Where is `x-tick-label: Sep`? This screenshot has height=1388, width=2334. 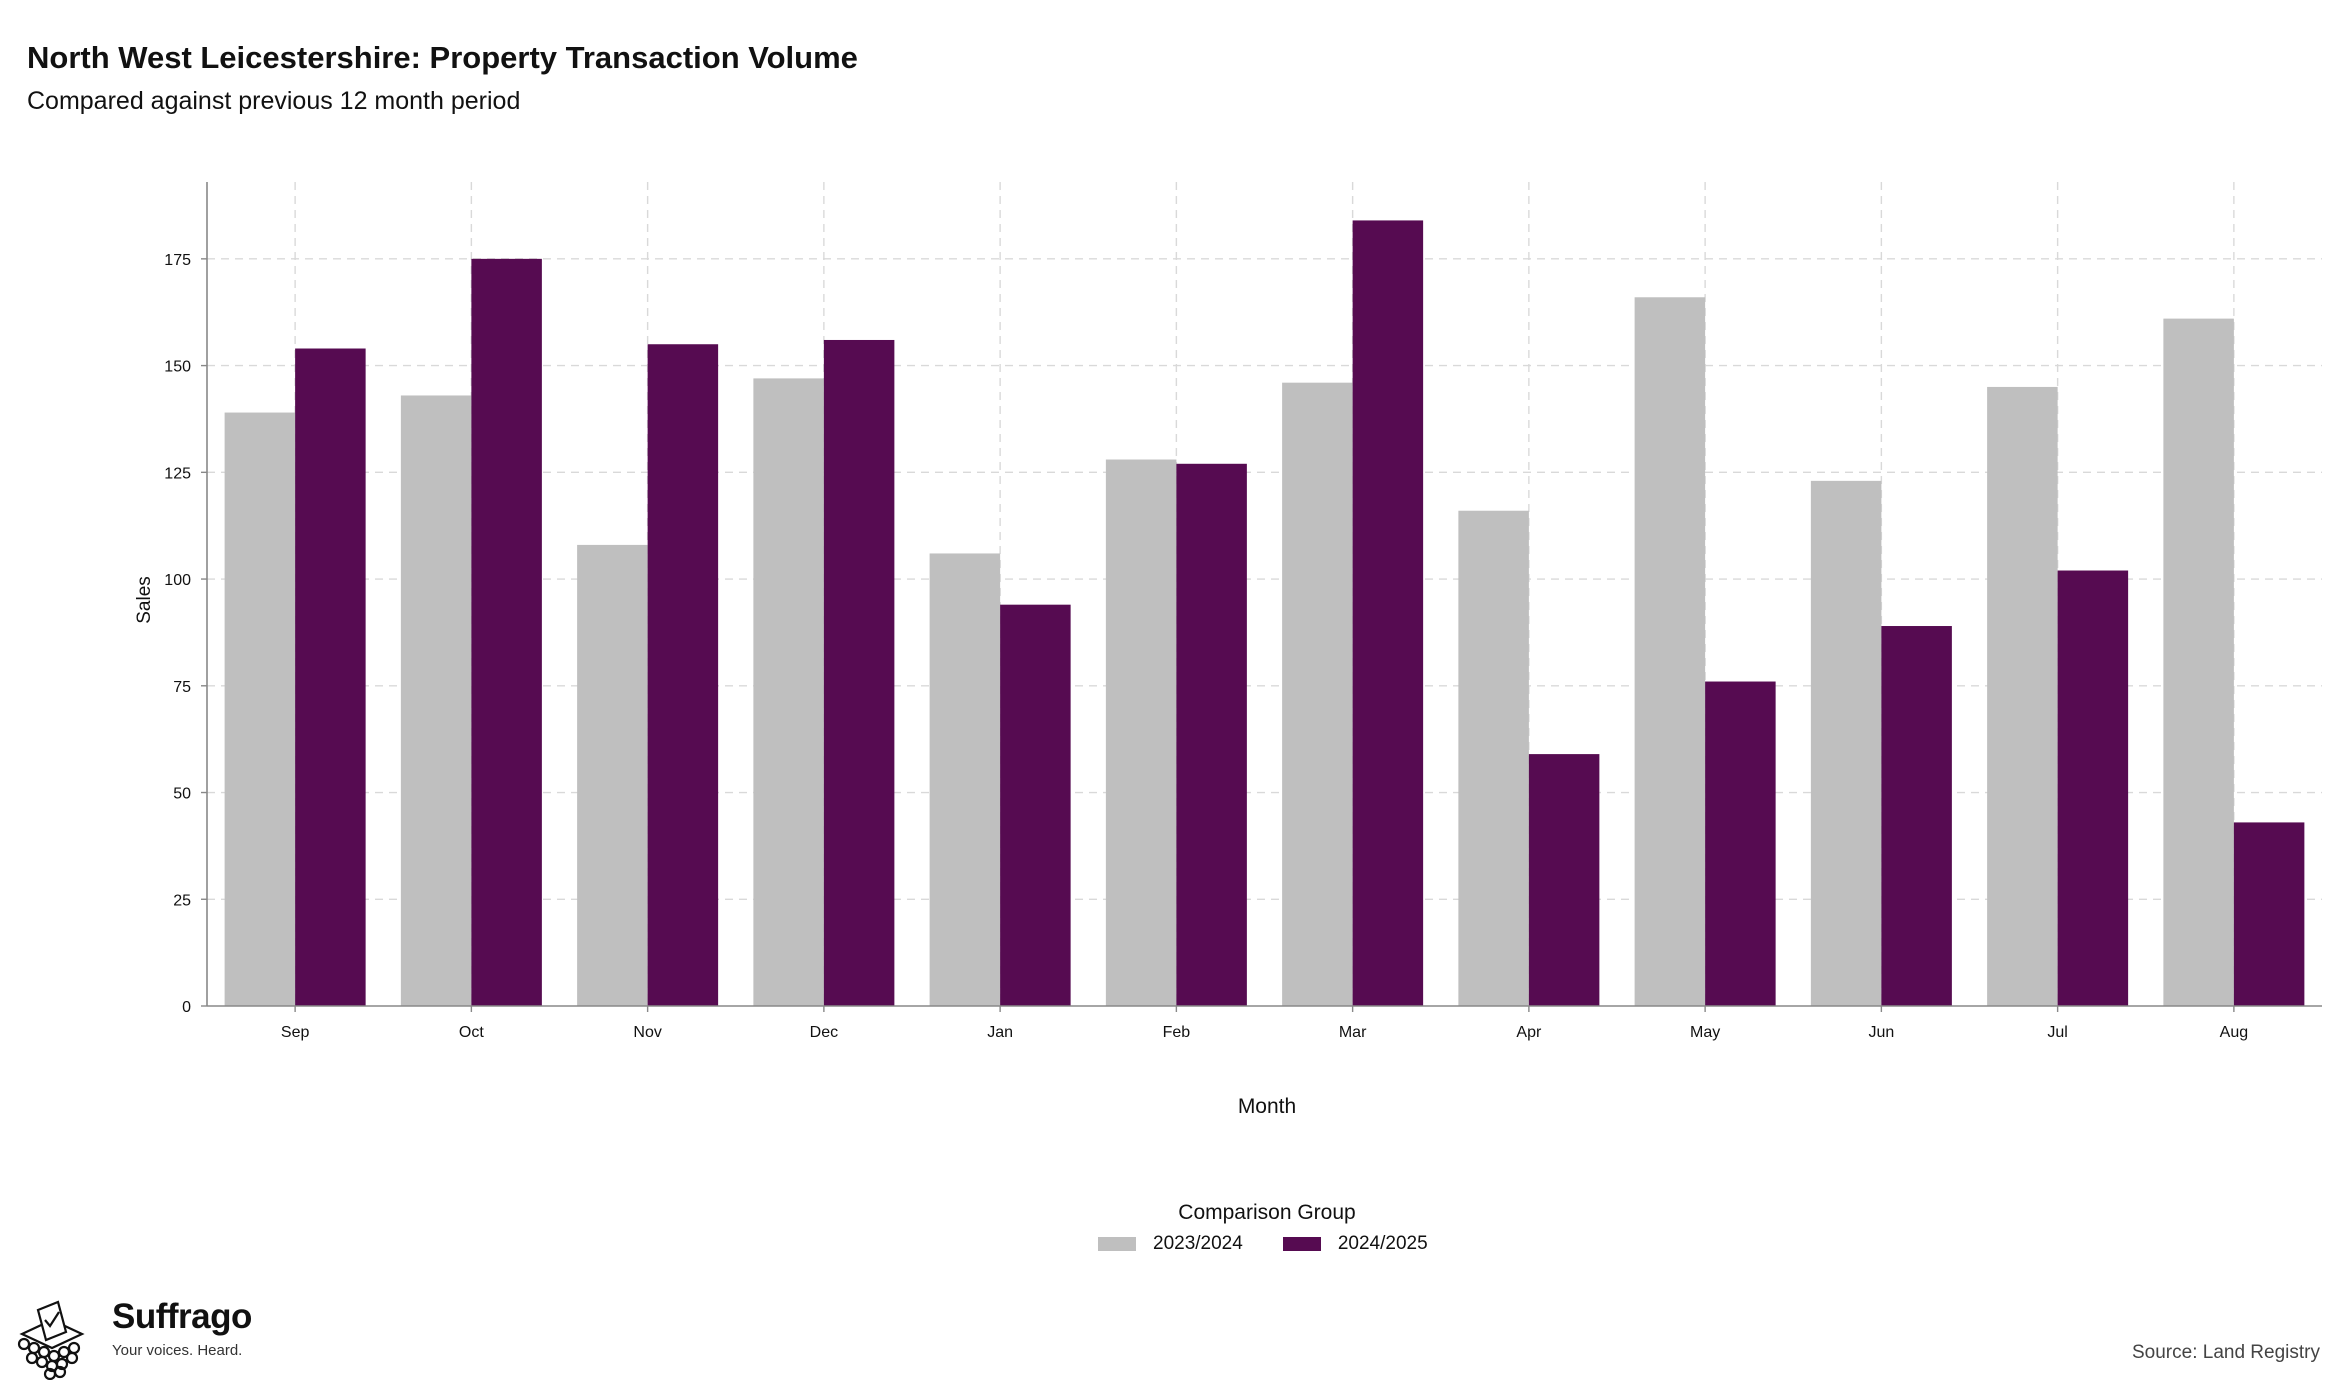
x-tick-label: Sep is located at coordinates (295, 1032).